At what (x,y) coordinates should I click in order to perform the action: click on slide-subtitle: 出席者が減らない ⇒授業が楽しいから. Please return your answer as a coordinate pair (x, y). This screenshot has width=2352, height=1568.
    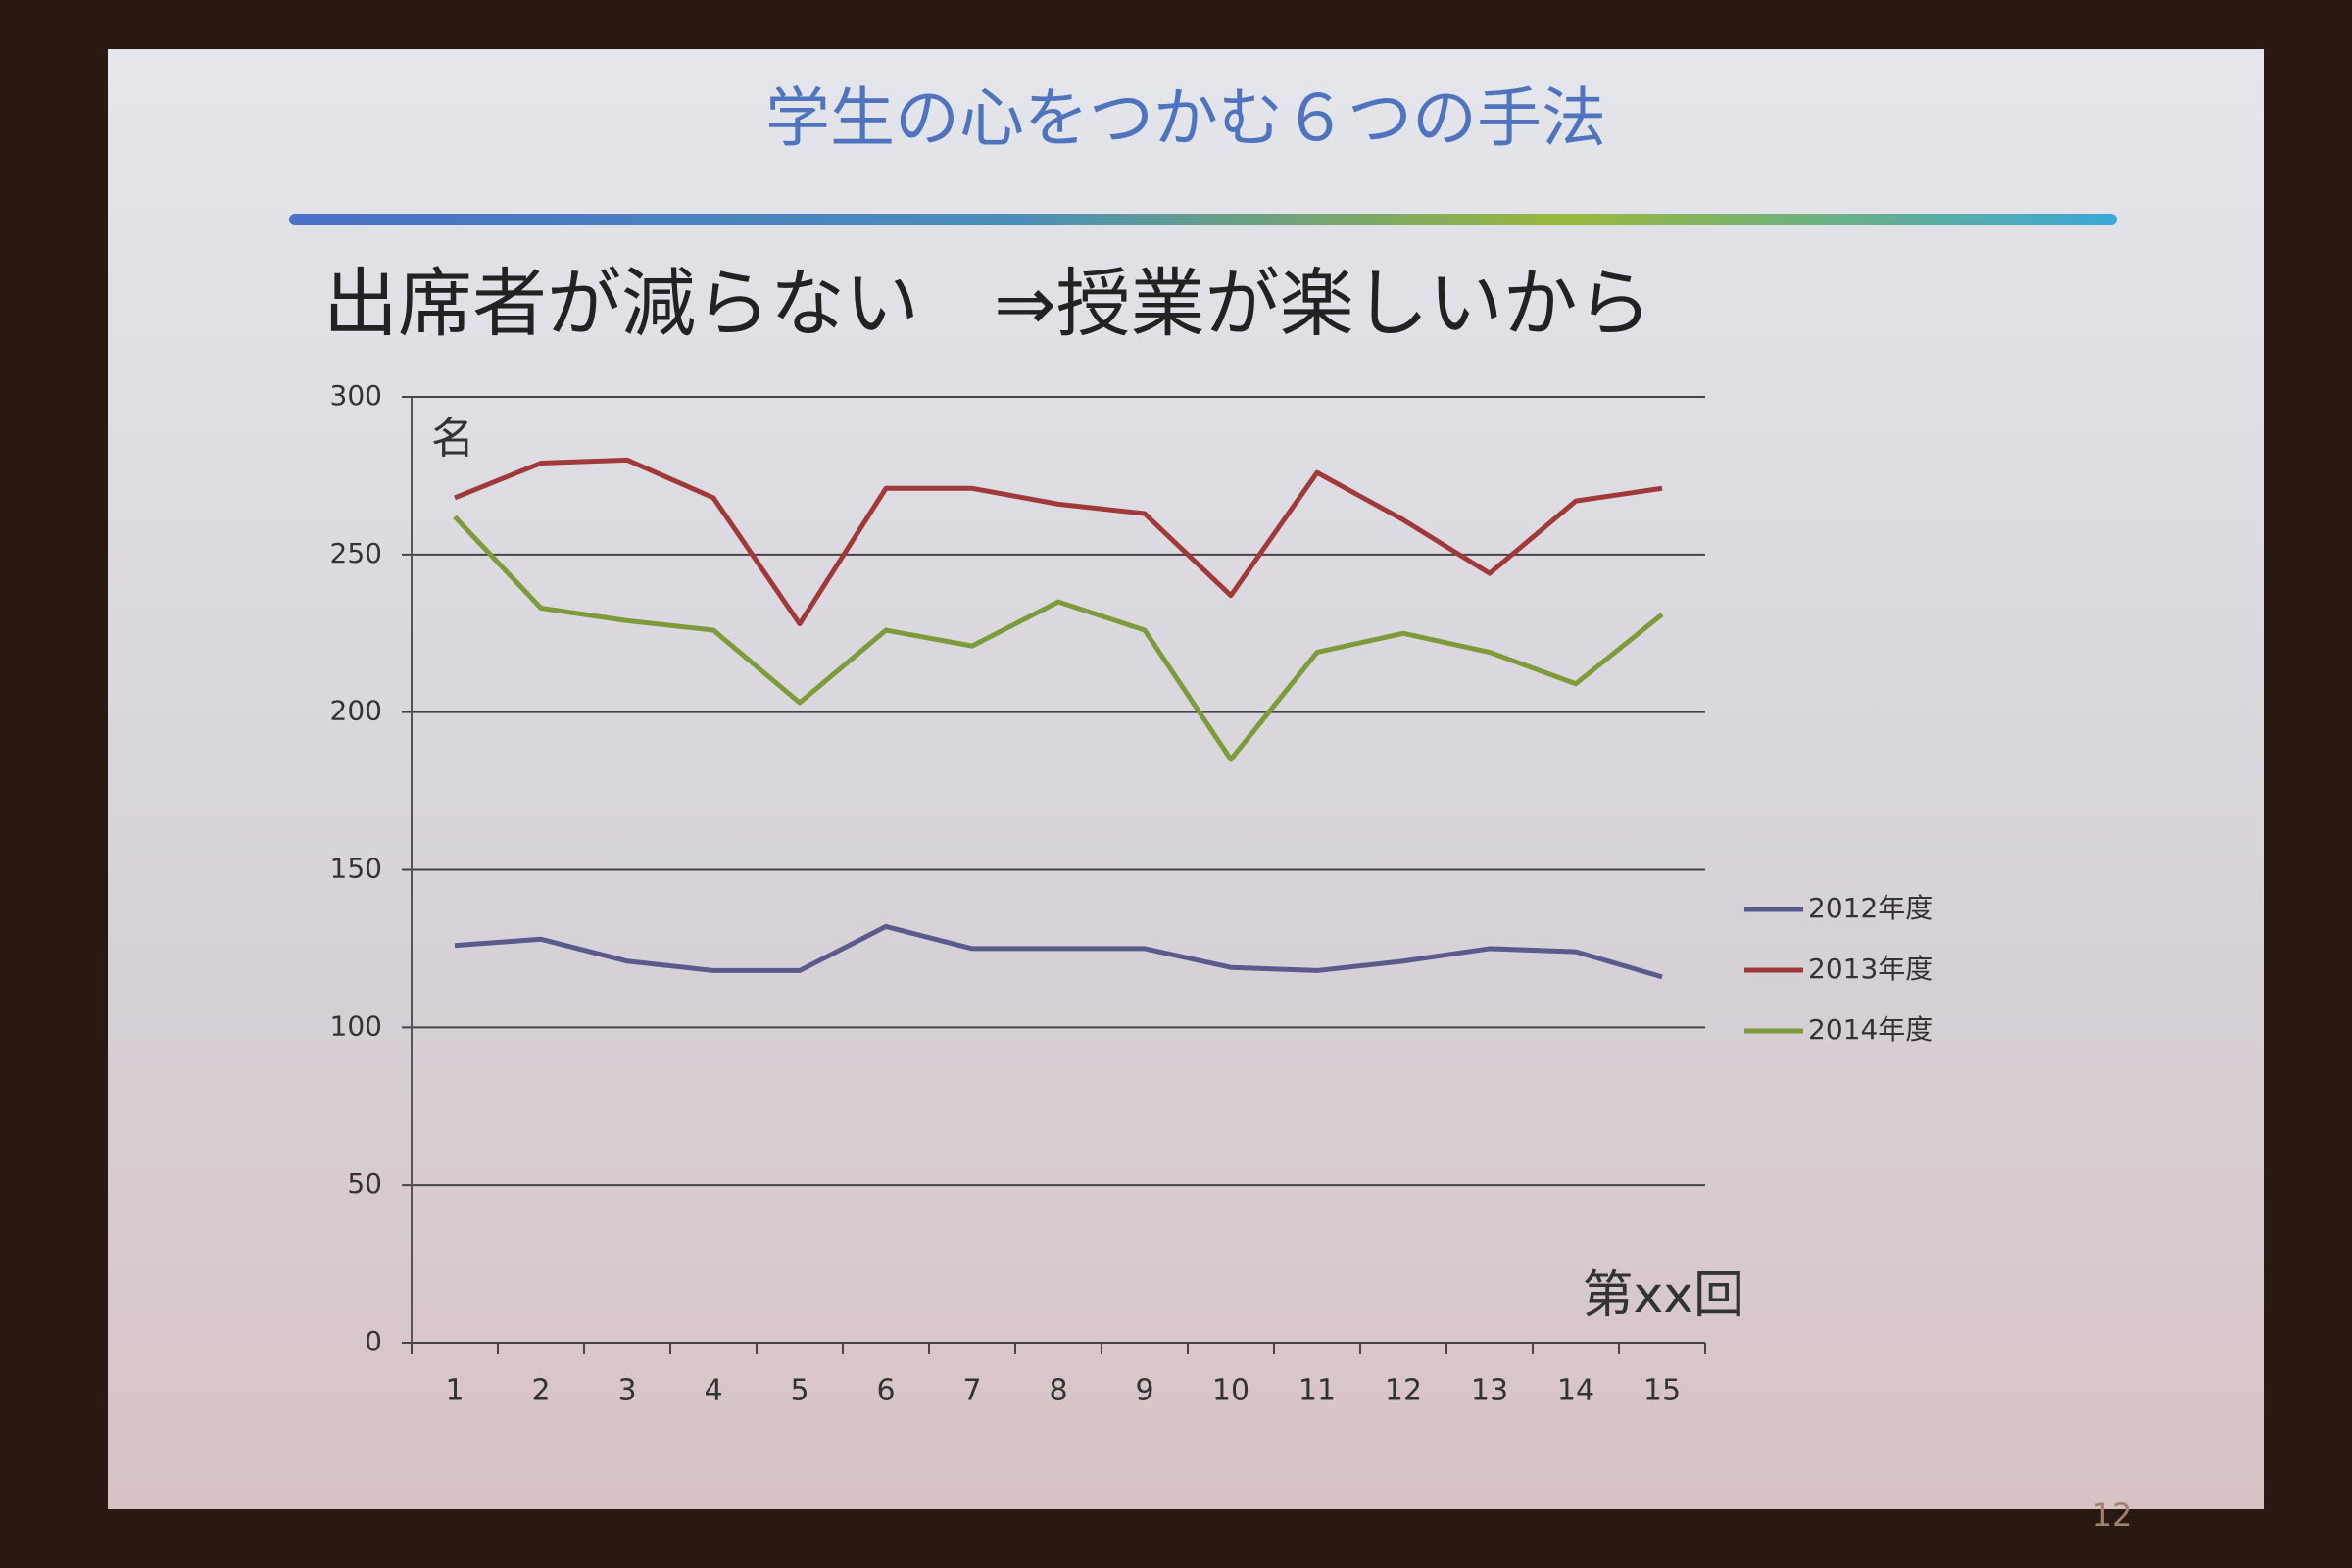
    Looking at the image, I should click on (988, 303).